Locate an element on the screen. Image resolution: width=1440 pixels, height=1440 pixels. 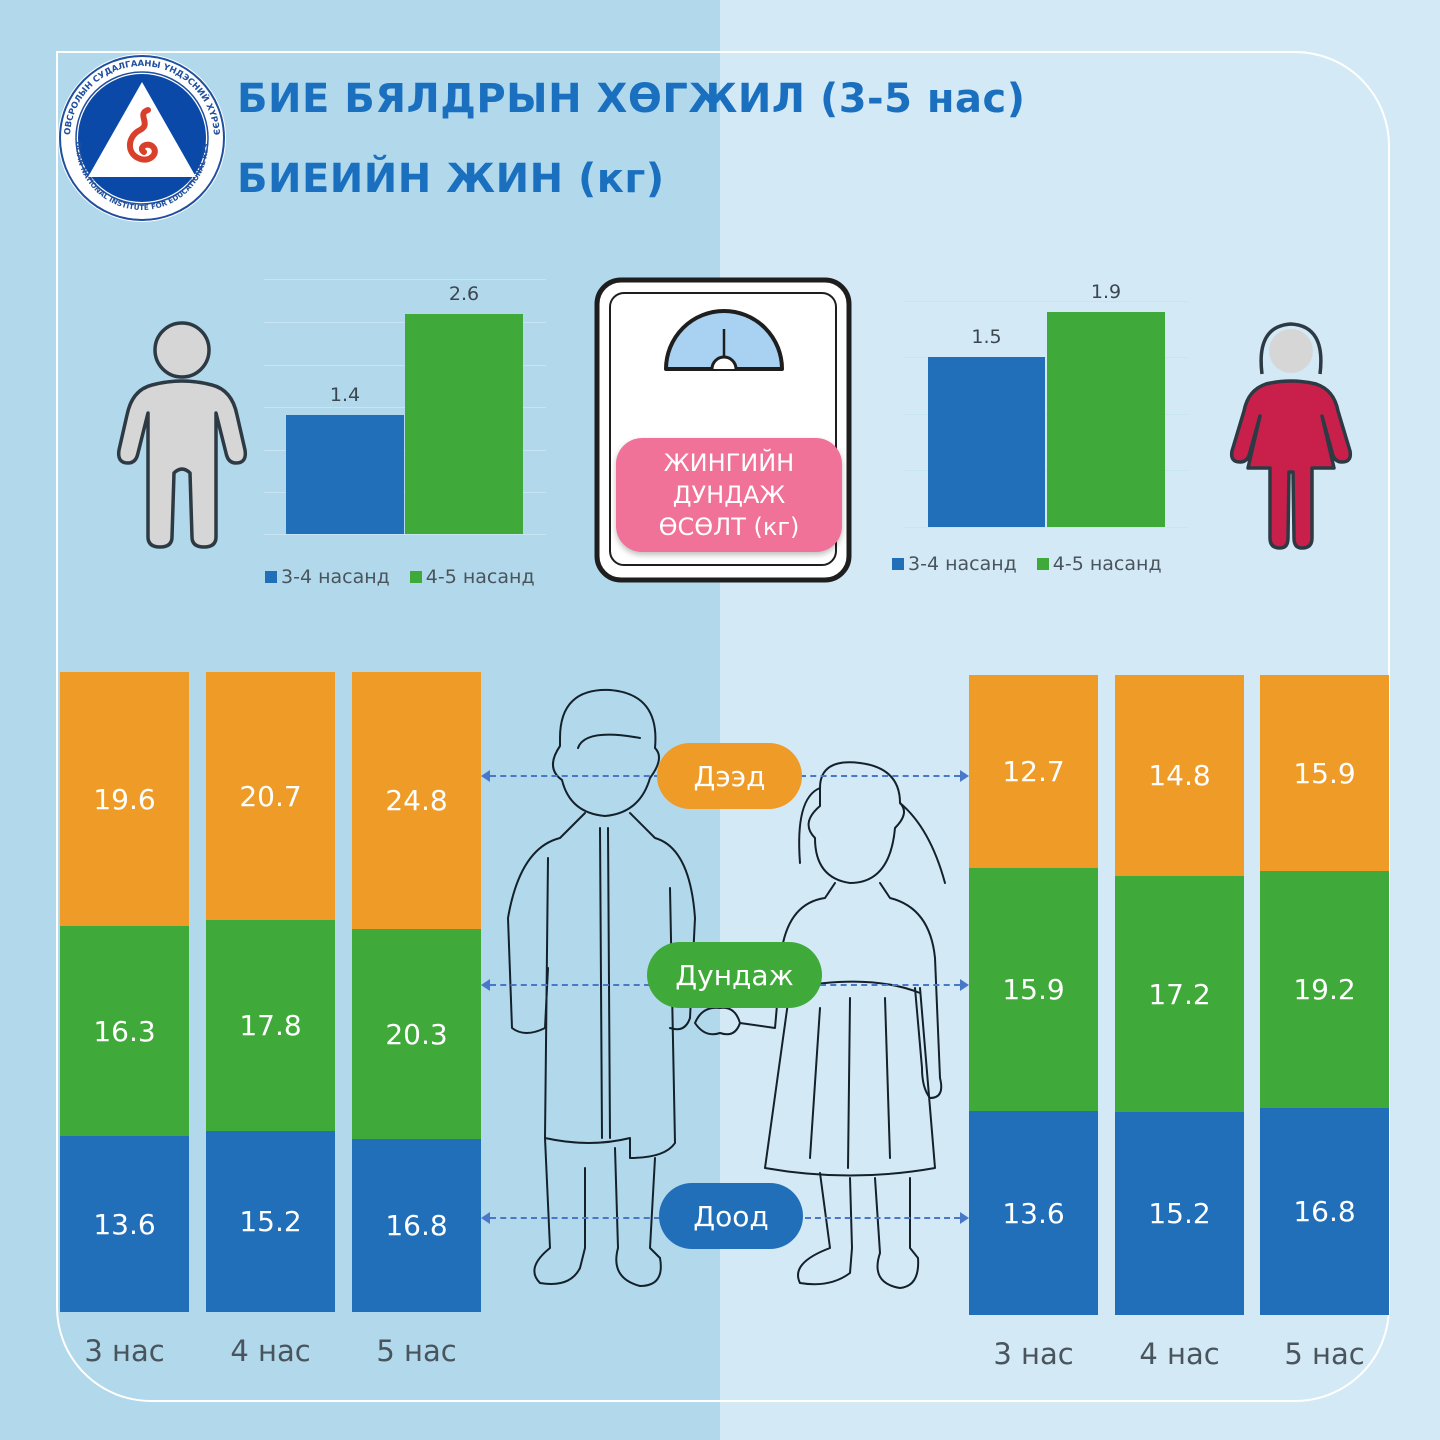
level-lower-pill: Доод is located at coordinates (731, 1216).